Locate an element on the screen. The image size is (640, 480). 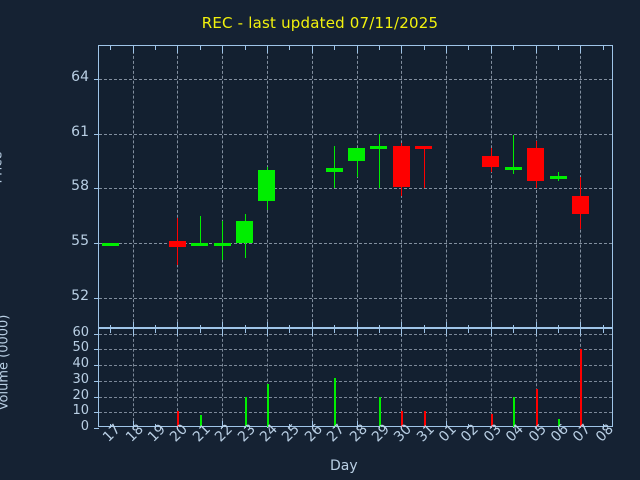
volume-tick-label: 10 is located at coordinates (80, 411).